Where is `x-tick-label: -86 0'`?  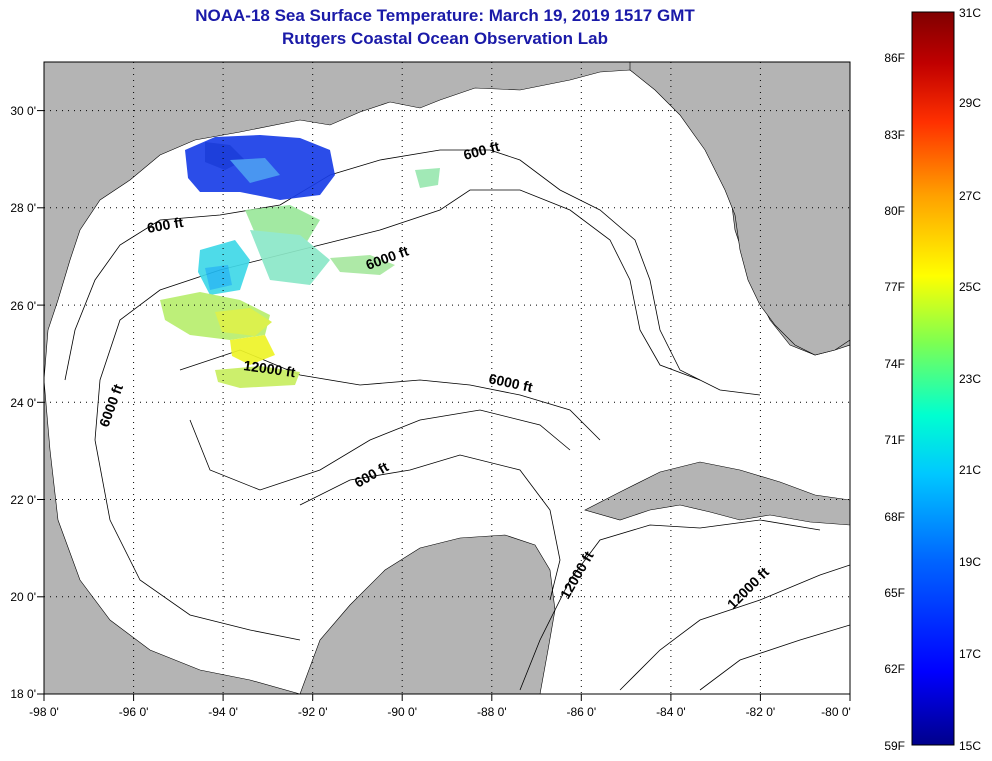
x-tick-label: -86 0' is located at coordinates (581, 712).